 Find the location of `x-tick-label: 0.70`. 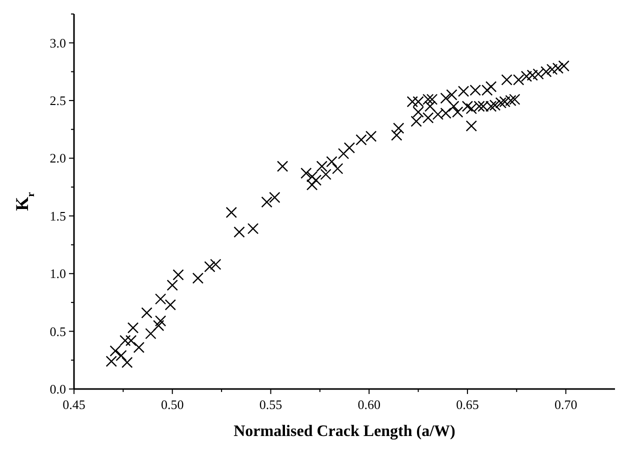

x-tick-label: 0.70 is located at coordinates (566, 404).